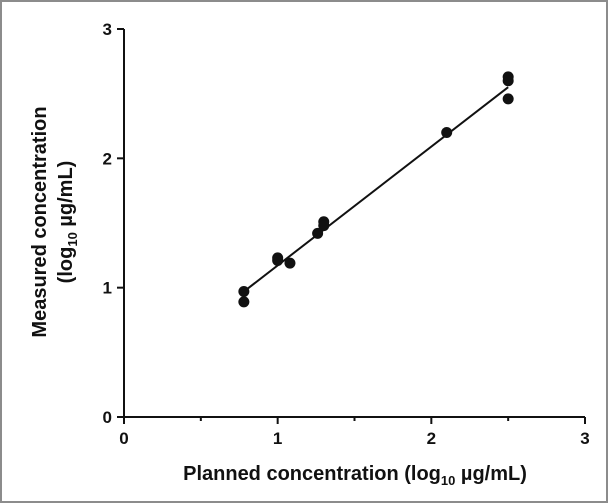 Image resolution: width=608 pixels, height=503 pixels. What do you see at coordinates (107, 158) in the screenshot?
I see `y-tick-label: 2` at bounding box center [107, 158].